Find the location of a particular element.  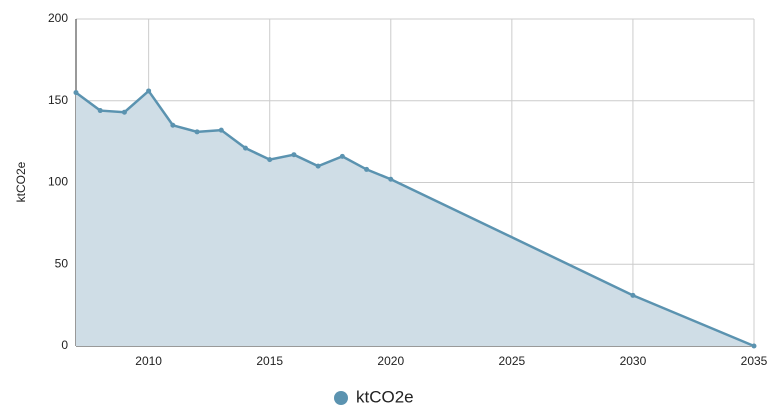

x-tick-label: 2035 is located at coordinates (754, 361).